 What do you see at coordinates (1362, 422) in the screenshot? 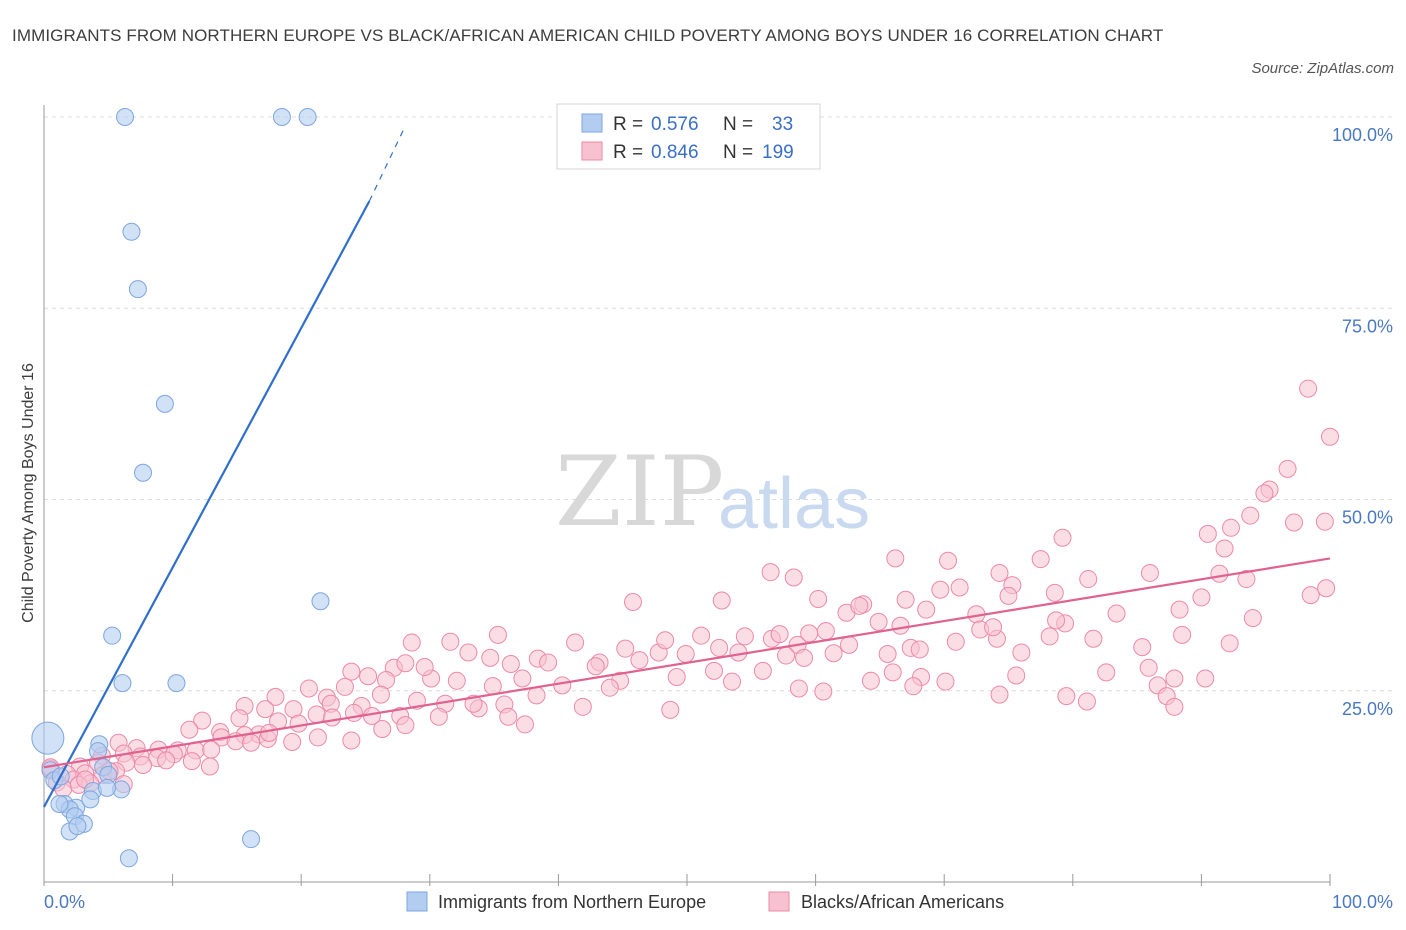
I see `y-tick-labels: 25.0% 50.0% 75.0% 100.0%` at bounding box center [1362, 422].